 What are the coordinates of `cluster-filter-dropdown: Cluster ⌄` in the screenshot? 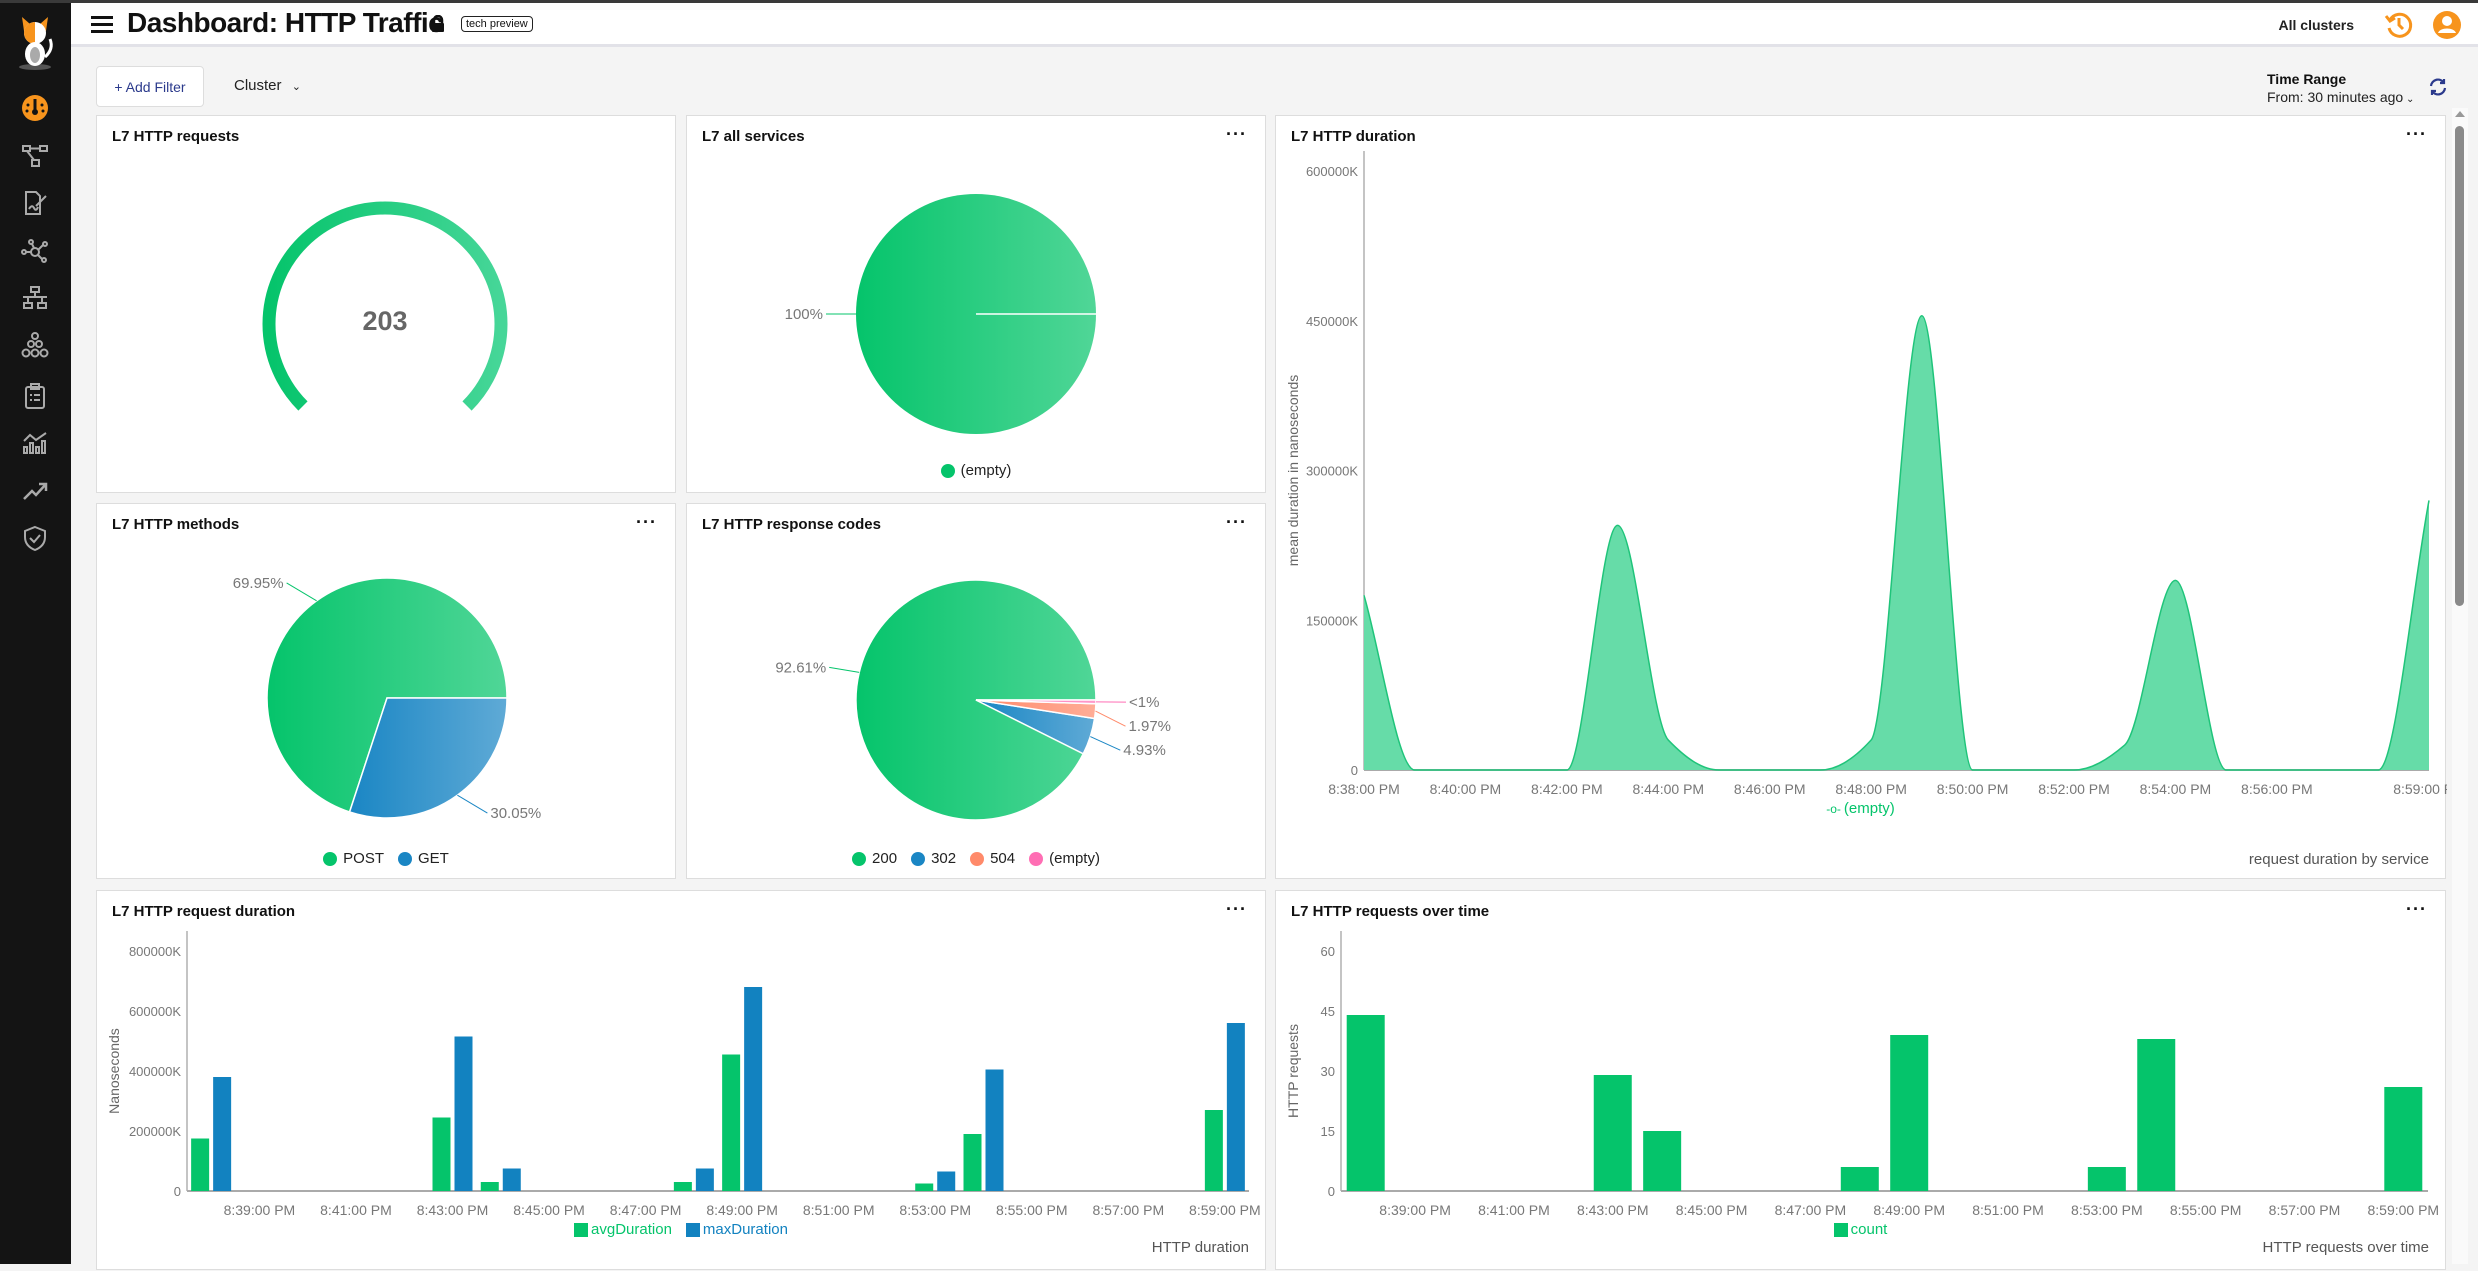 It's located at (267, 85).